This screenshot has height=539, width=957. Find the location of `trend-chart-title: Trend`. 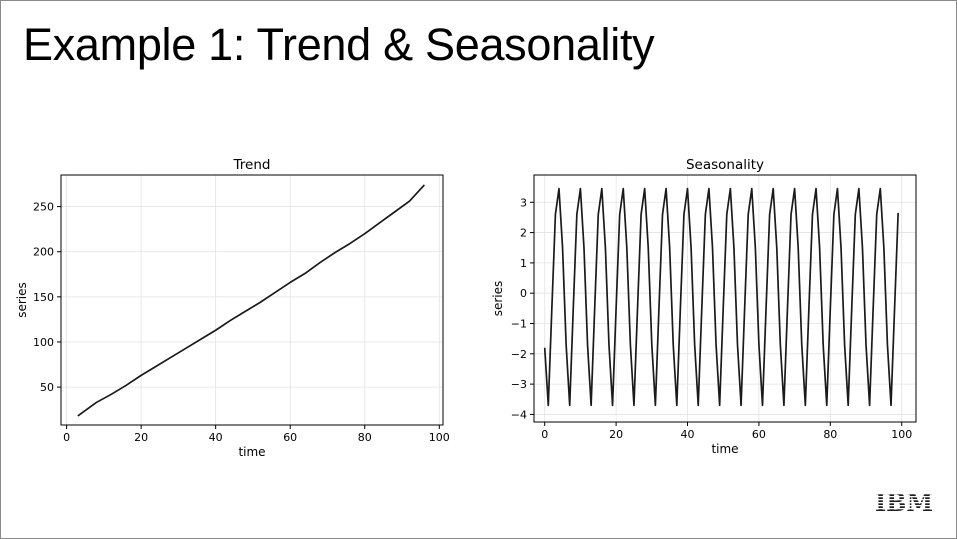

trend-chart-title: Trend is located at coordinates (252, 165).